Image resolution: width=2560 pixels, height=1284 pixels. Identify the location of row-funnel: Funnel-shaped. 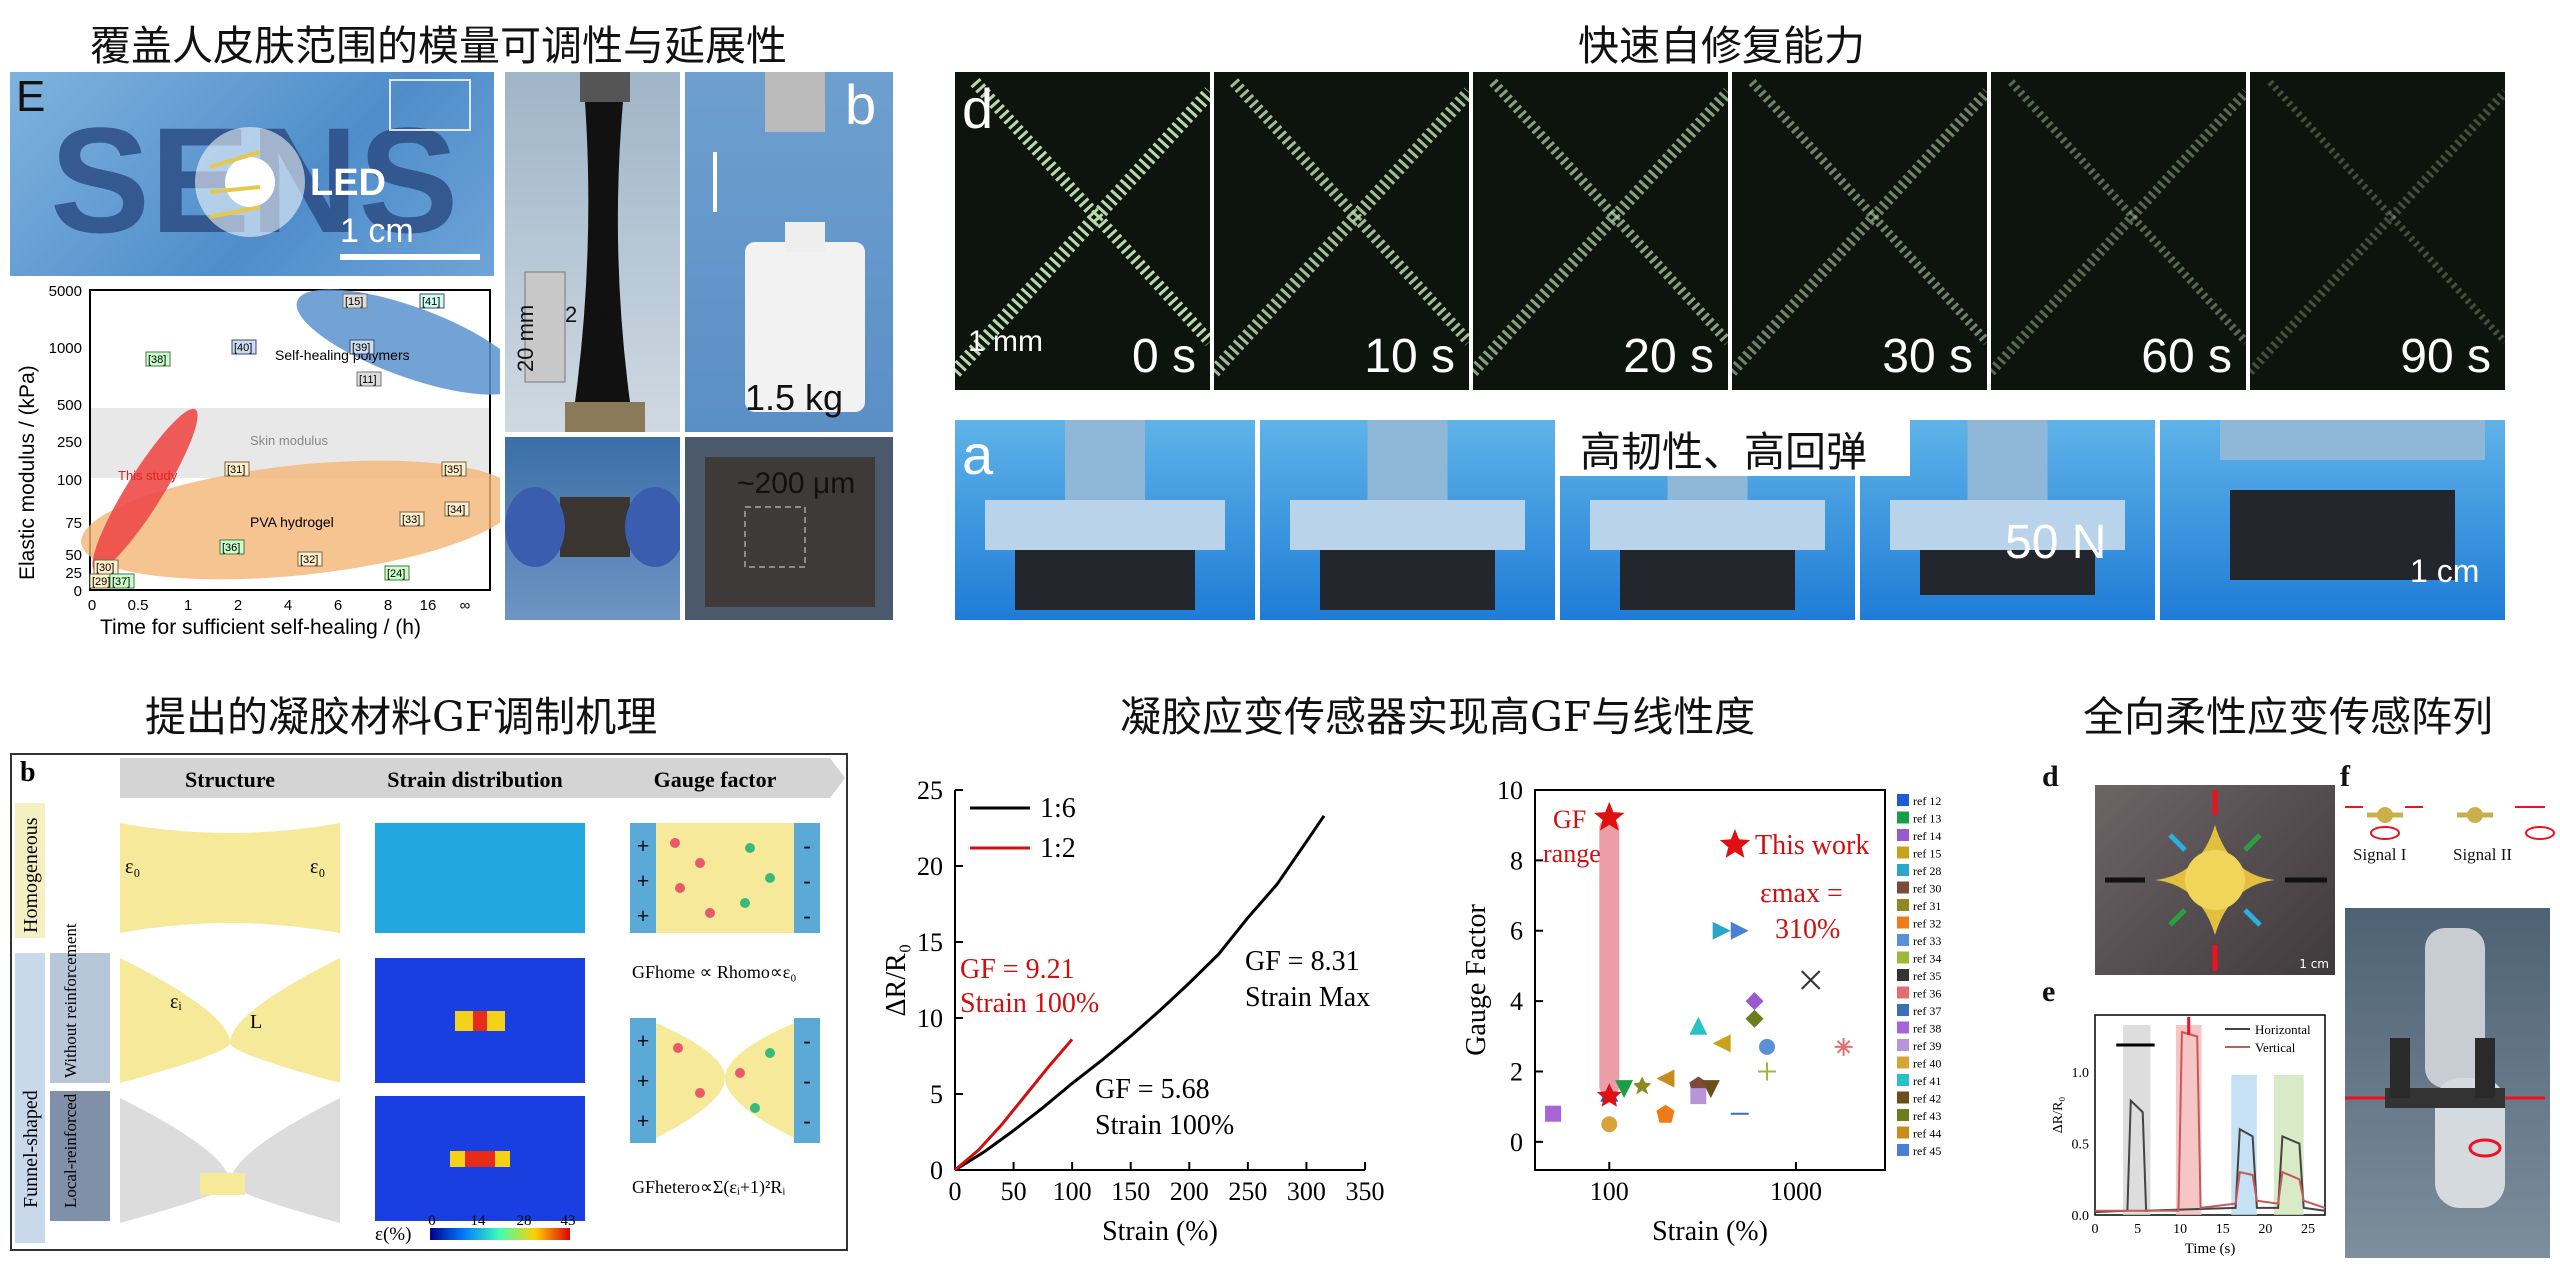
(31, 1149).